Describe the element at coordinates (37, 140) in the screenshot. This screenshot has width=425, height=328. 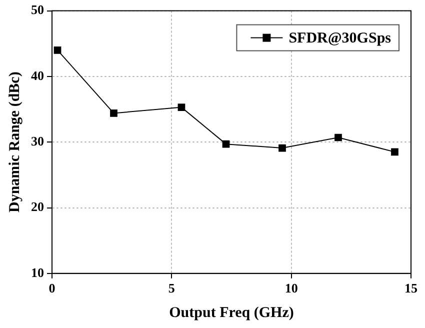
I see `y-tick-label: 30` at that location.